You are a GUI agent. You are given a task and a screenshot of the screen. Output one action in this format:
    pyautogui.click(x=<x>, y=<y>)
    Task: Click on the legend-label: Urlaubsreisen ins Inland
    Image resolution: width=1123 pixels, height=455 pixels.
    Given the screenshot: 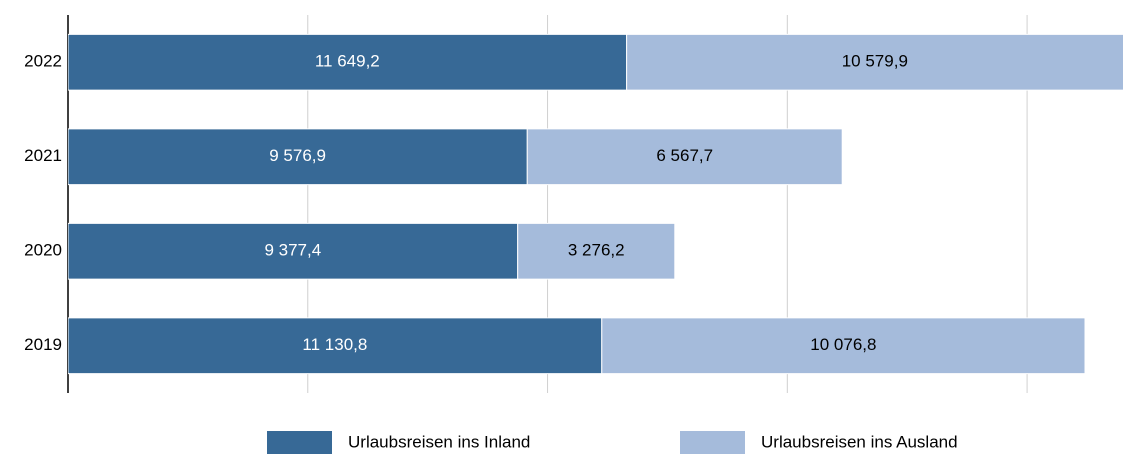 What is the action you would take?
    pyautogui.click(x=439, y=441)
    